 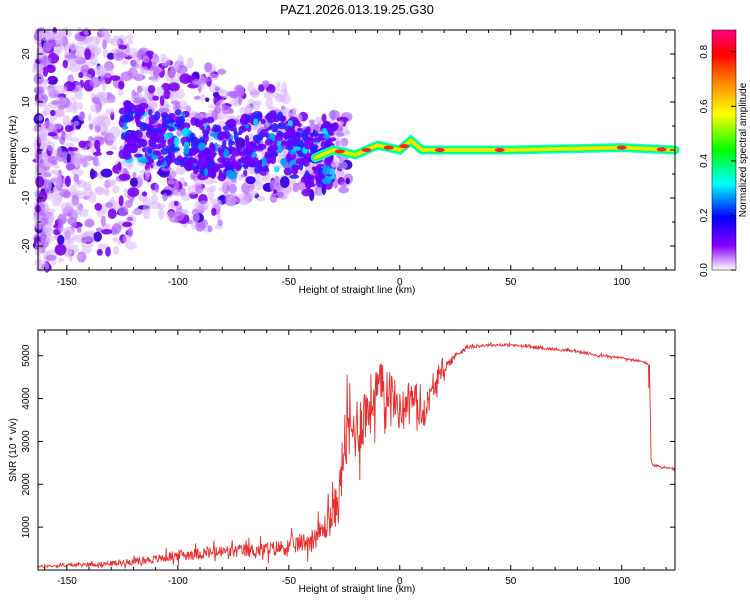 What do you see at coordinates (511, 282) in the screenshot?
I see `spectrogram-xtick-label: 50` at bounding box center [511, 282].